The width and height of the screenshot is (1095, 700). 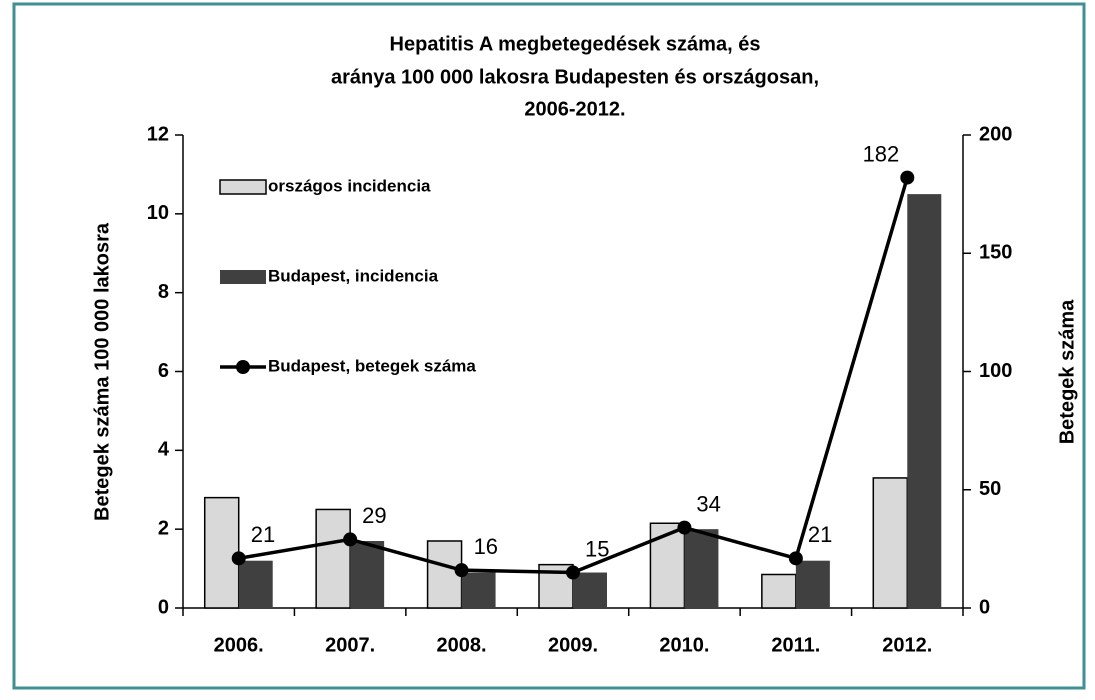 What do you see at coordinates (684, 645) in the screenshot?
I see `x-tick-label: 2010.` at bounding box center [684, 645].